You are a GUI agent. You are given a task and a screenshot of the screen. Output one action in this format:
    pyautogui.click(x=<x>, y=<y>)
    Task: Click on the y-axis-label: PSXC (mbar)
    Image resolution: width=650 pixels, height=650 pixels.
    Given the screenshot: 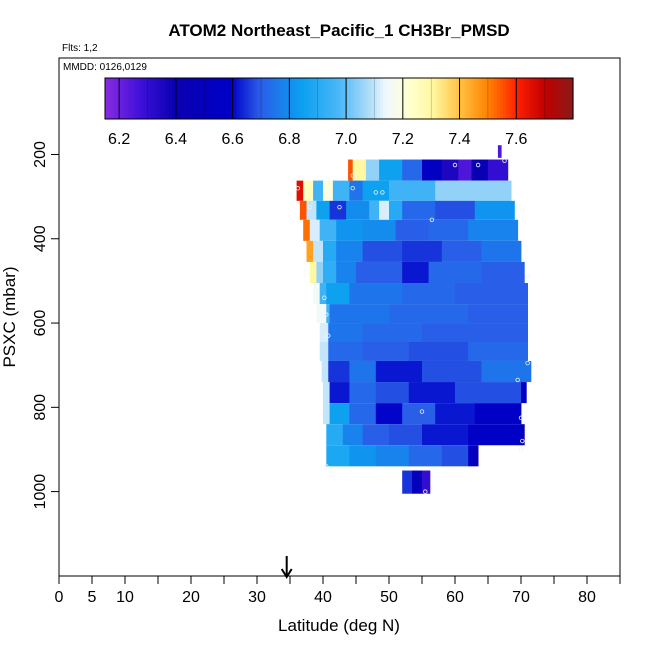 What is the action you would take?
    pyautogui.click(x=9, y=316)
    